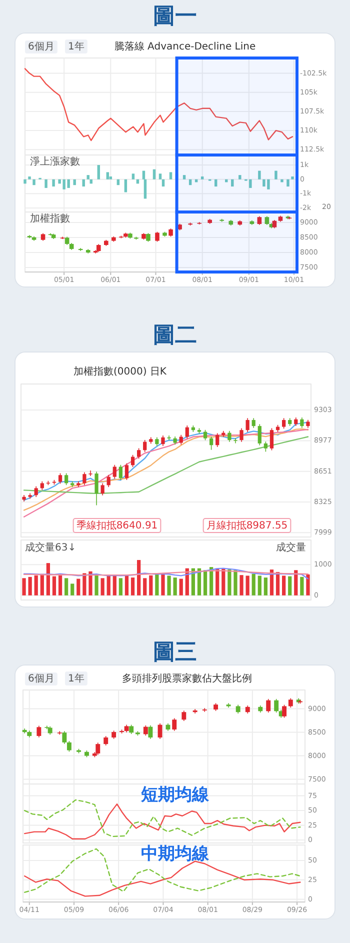  What do you see at coordinates (187, 678) in the screenshot?
I see `chart-title: 多頭排列股票家數佔大盤比例` at bounding box center [187, 678].